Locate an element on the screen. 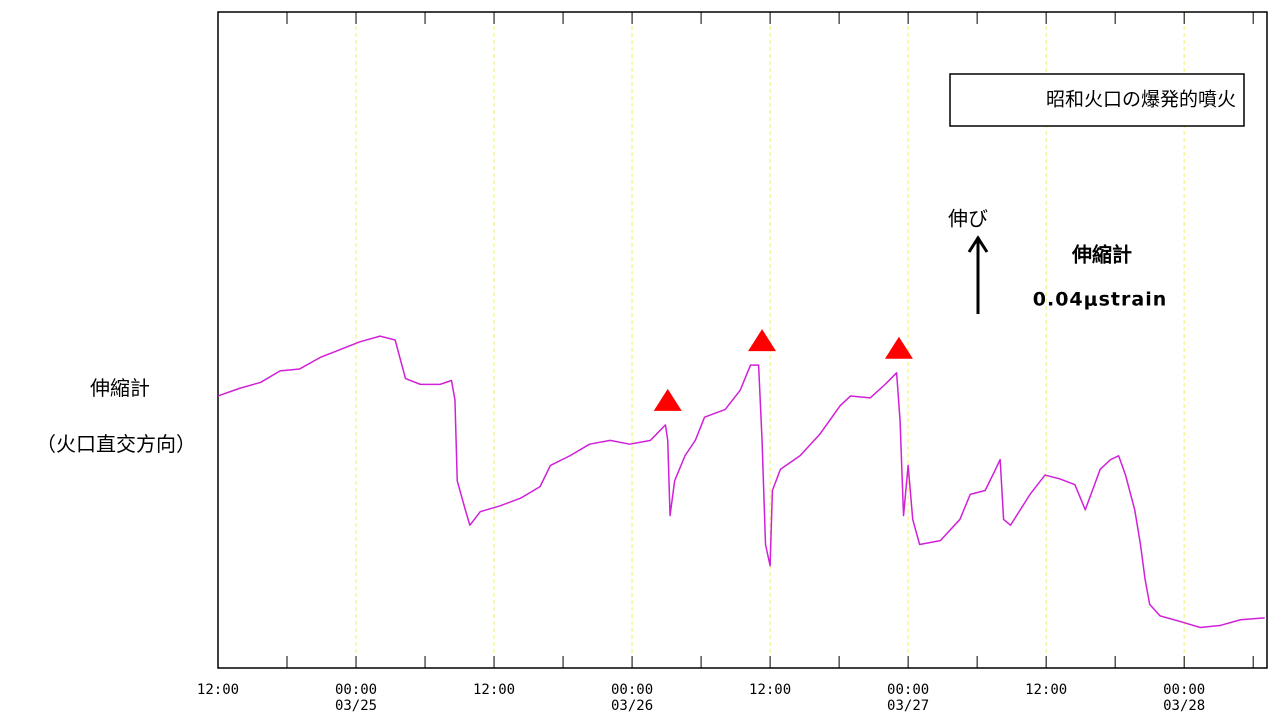 This screenshot has height=717, width=1268. scale-value-label: 0.04μstrain is located at coordinates (1100, 300).